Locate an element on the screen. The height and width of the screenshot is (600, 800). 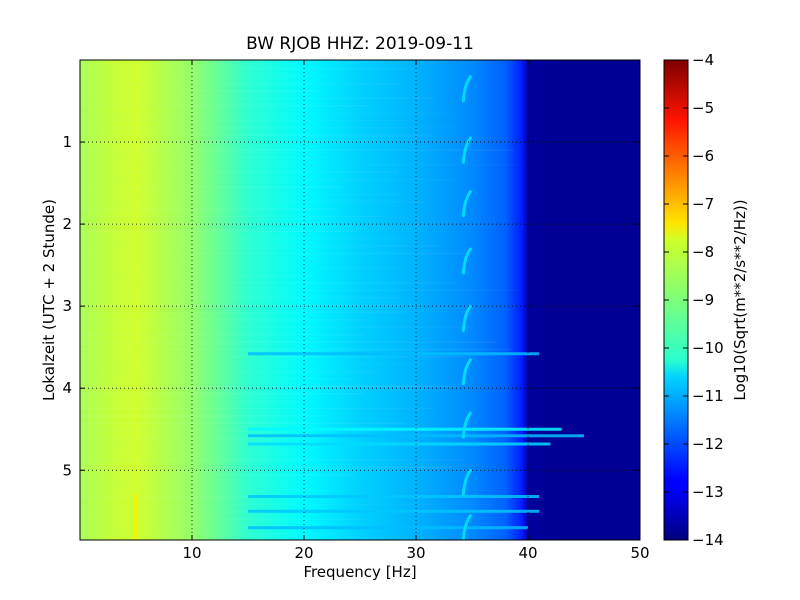
colorbar-tick-label: −13 is located at coordinates (708, 492).